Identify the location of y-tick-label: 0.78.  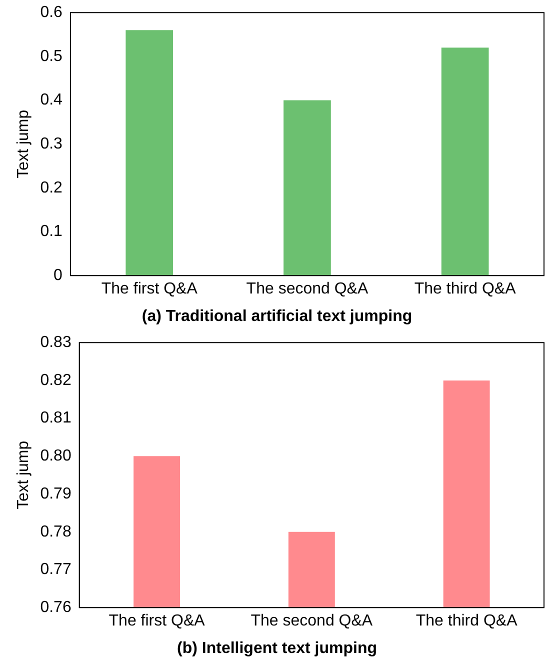
(56, 531).